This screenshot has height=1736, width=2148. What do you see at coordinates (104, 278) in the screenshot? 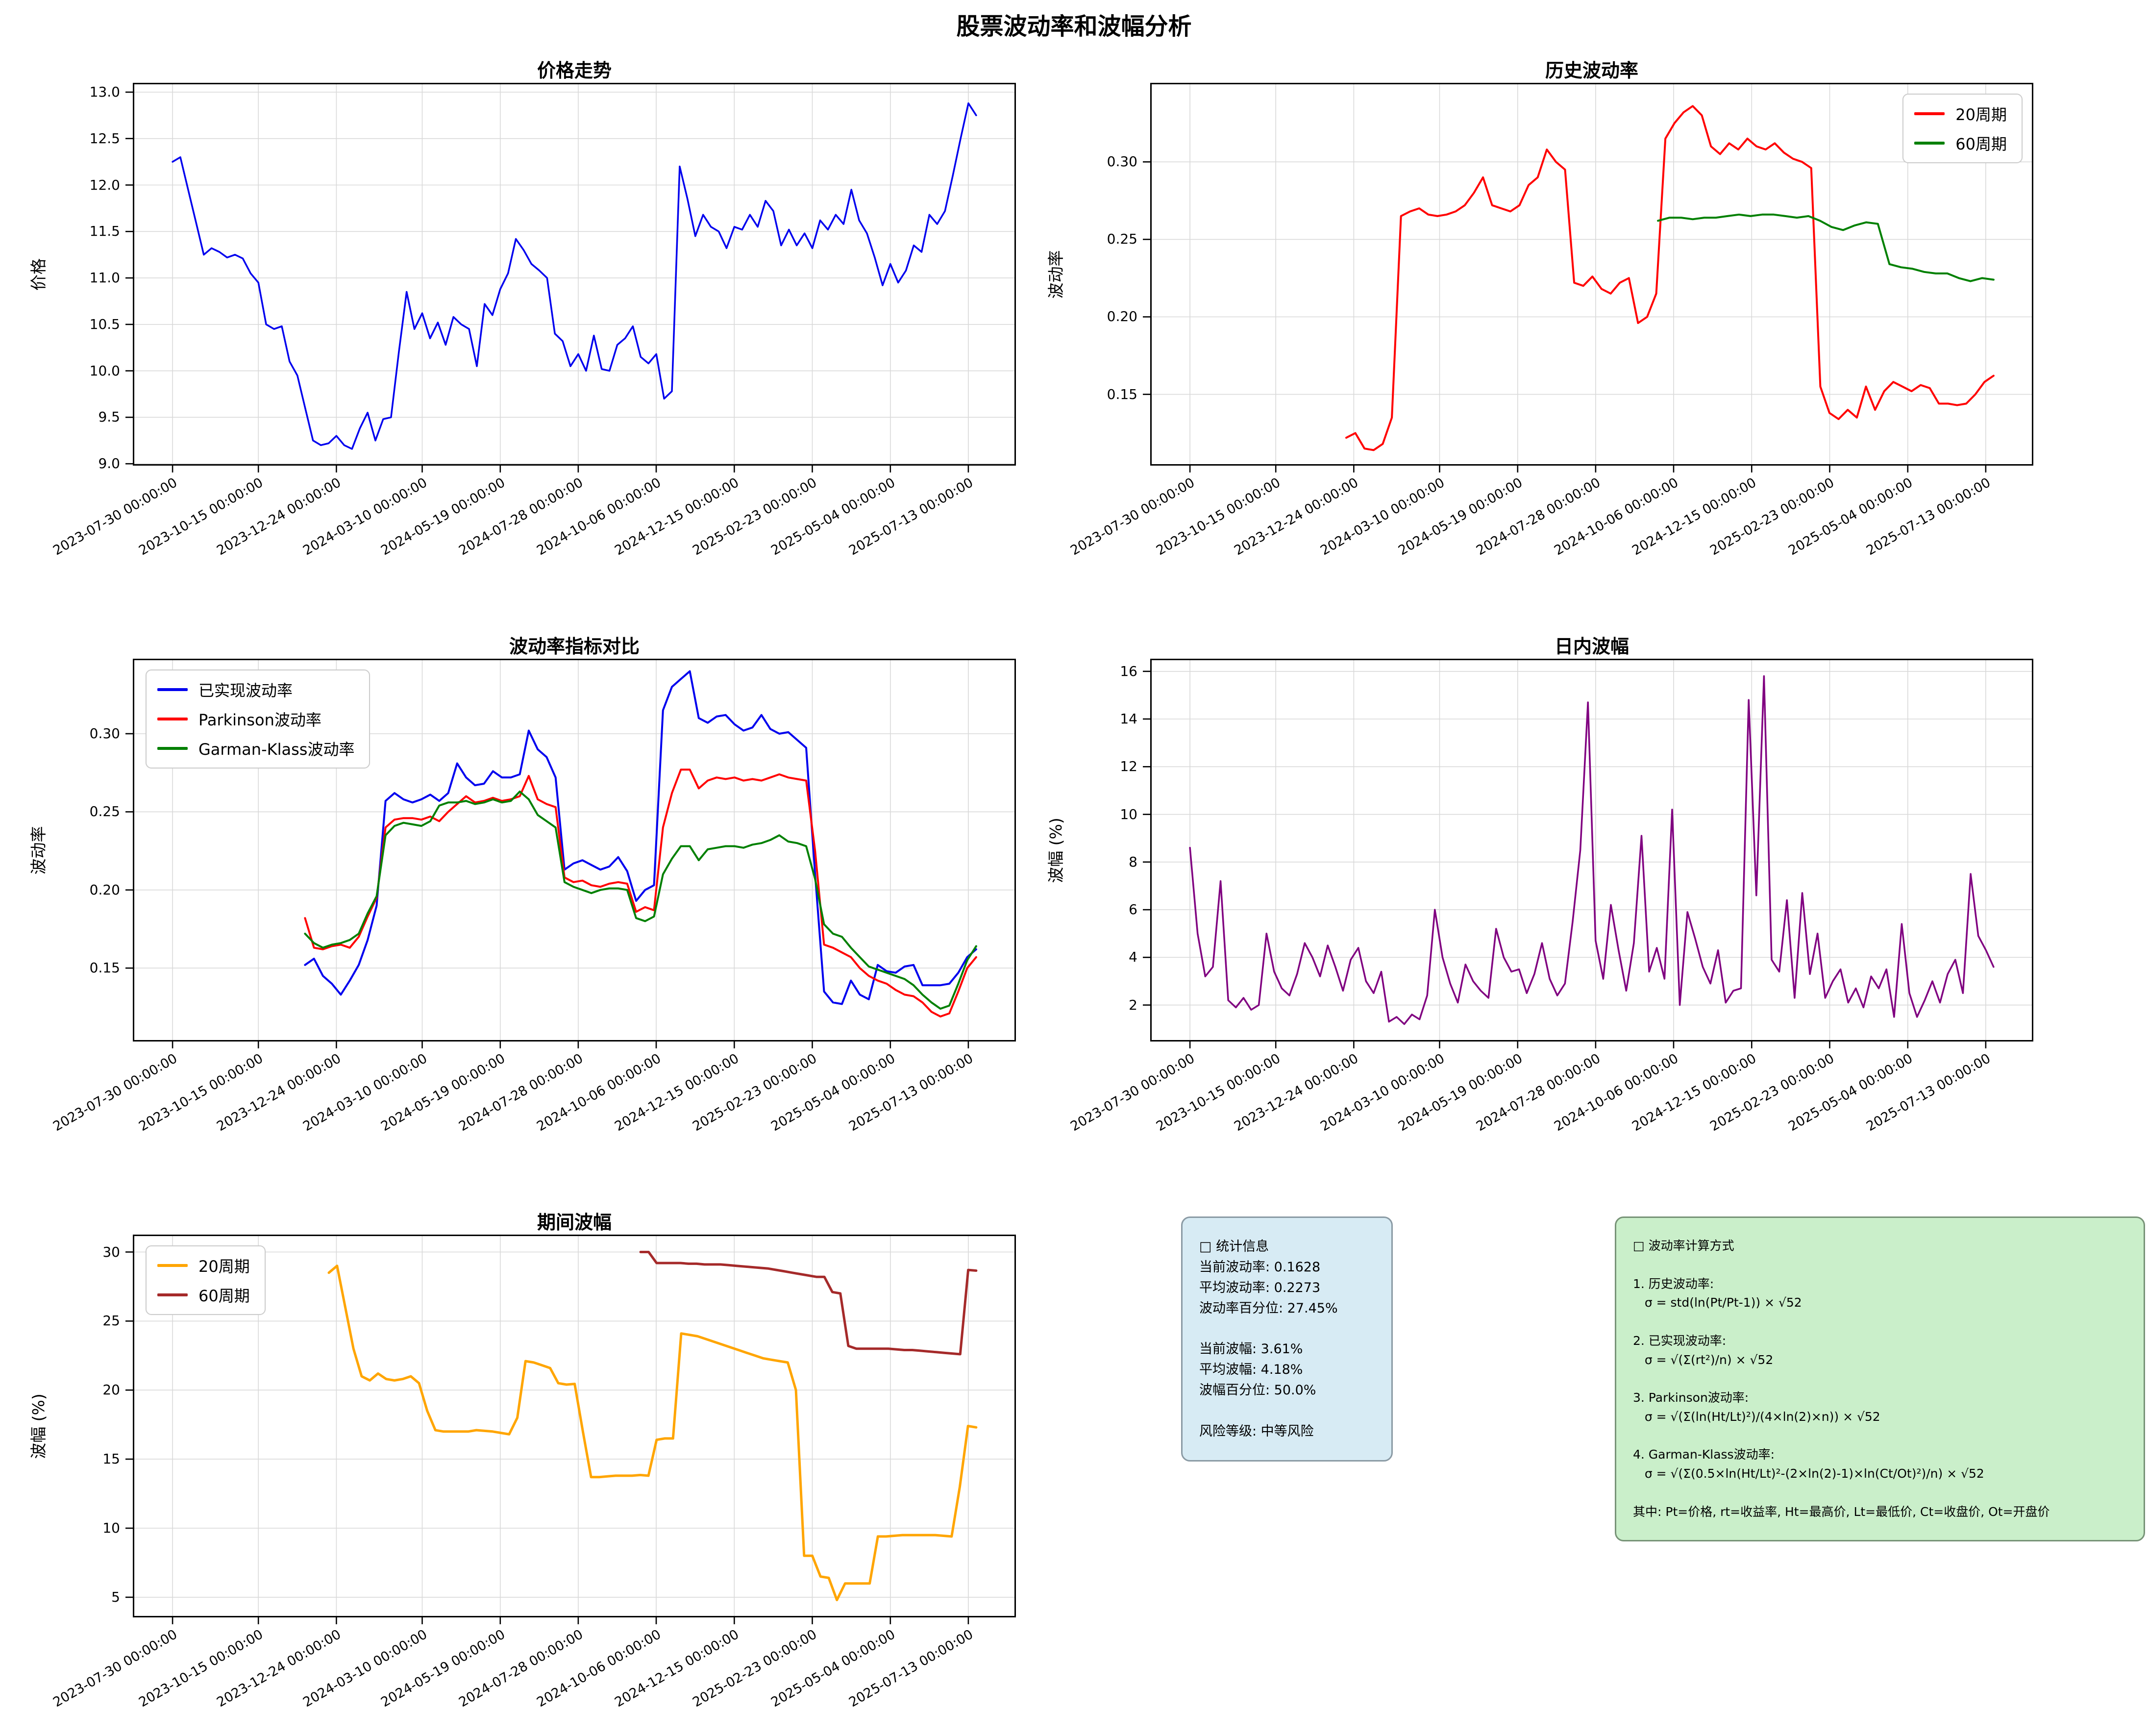
I see `y-tick-label: 11.0` at bounding box center [104, 278].